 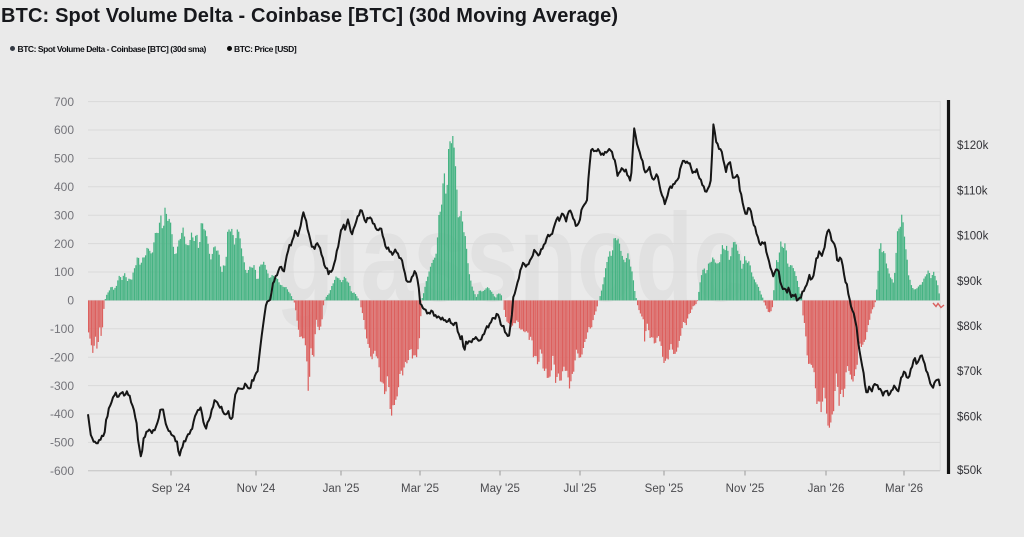 I want to click on svg-text: Mar '25, so click(x=420, y=489).